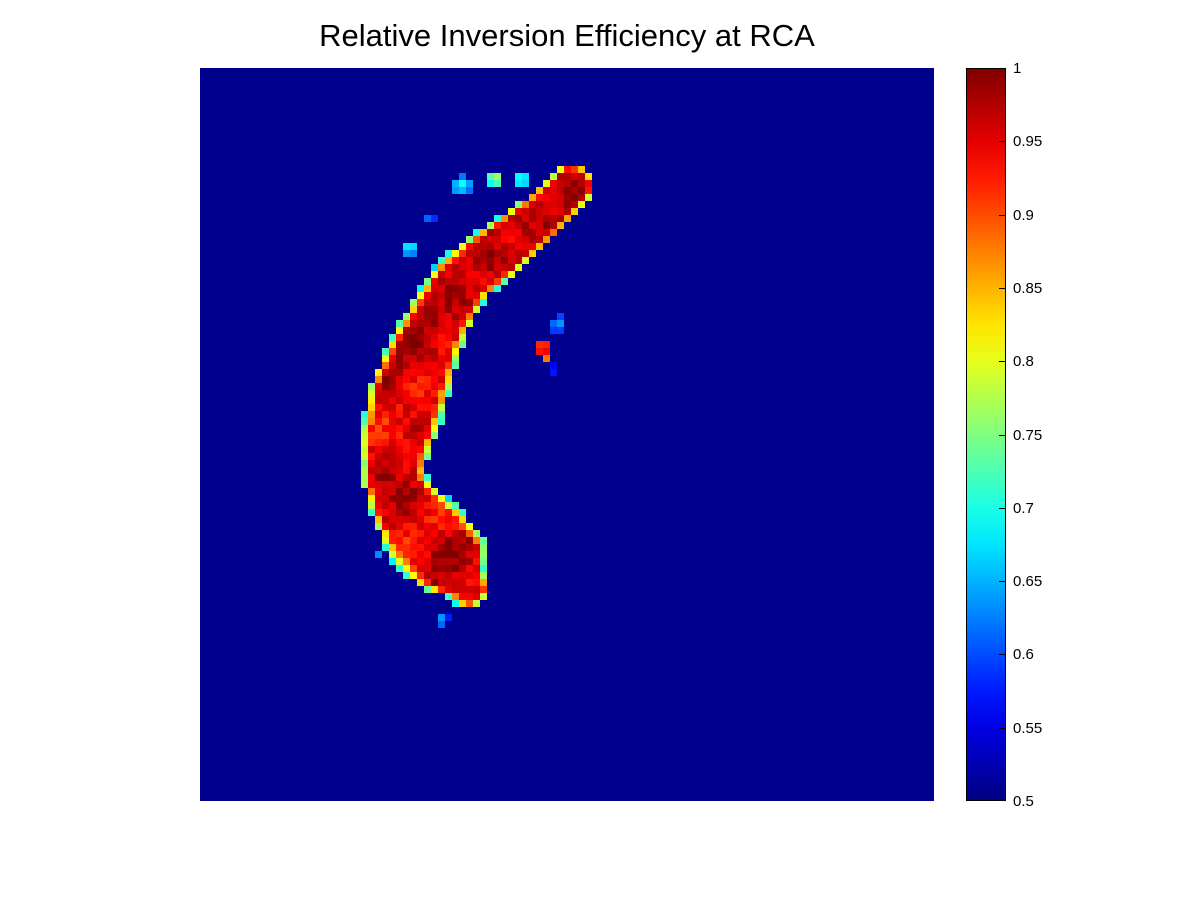 The height and width of the screenshot is (901, 1200). I want to click on colorbar-tick-label: 0.55, so click(1028, 728).